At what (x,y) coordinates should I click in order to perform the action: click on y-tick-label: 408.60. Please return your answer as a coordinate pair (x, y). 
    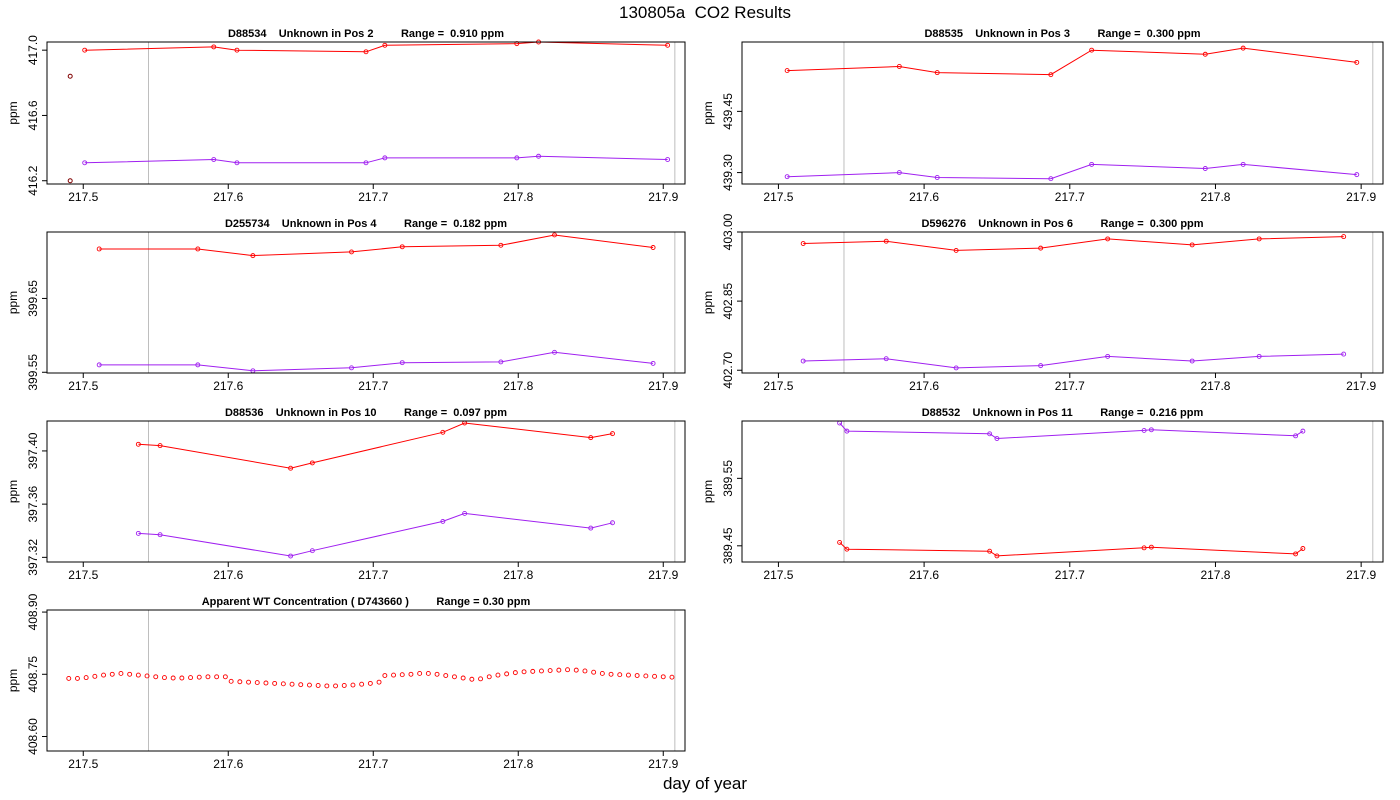
    Looking at the image, I should click on (33, 736).